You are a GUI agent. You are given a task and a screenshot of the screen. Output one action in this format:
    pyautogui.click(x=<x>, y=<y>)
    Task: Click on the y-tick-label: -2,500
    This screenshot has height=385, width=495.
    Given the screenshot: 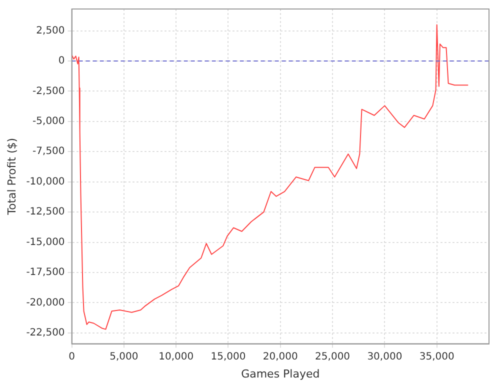 What is the action you would take?
    pyautogui.click(x=48, y=91)
    